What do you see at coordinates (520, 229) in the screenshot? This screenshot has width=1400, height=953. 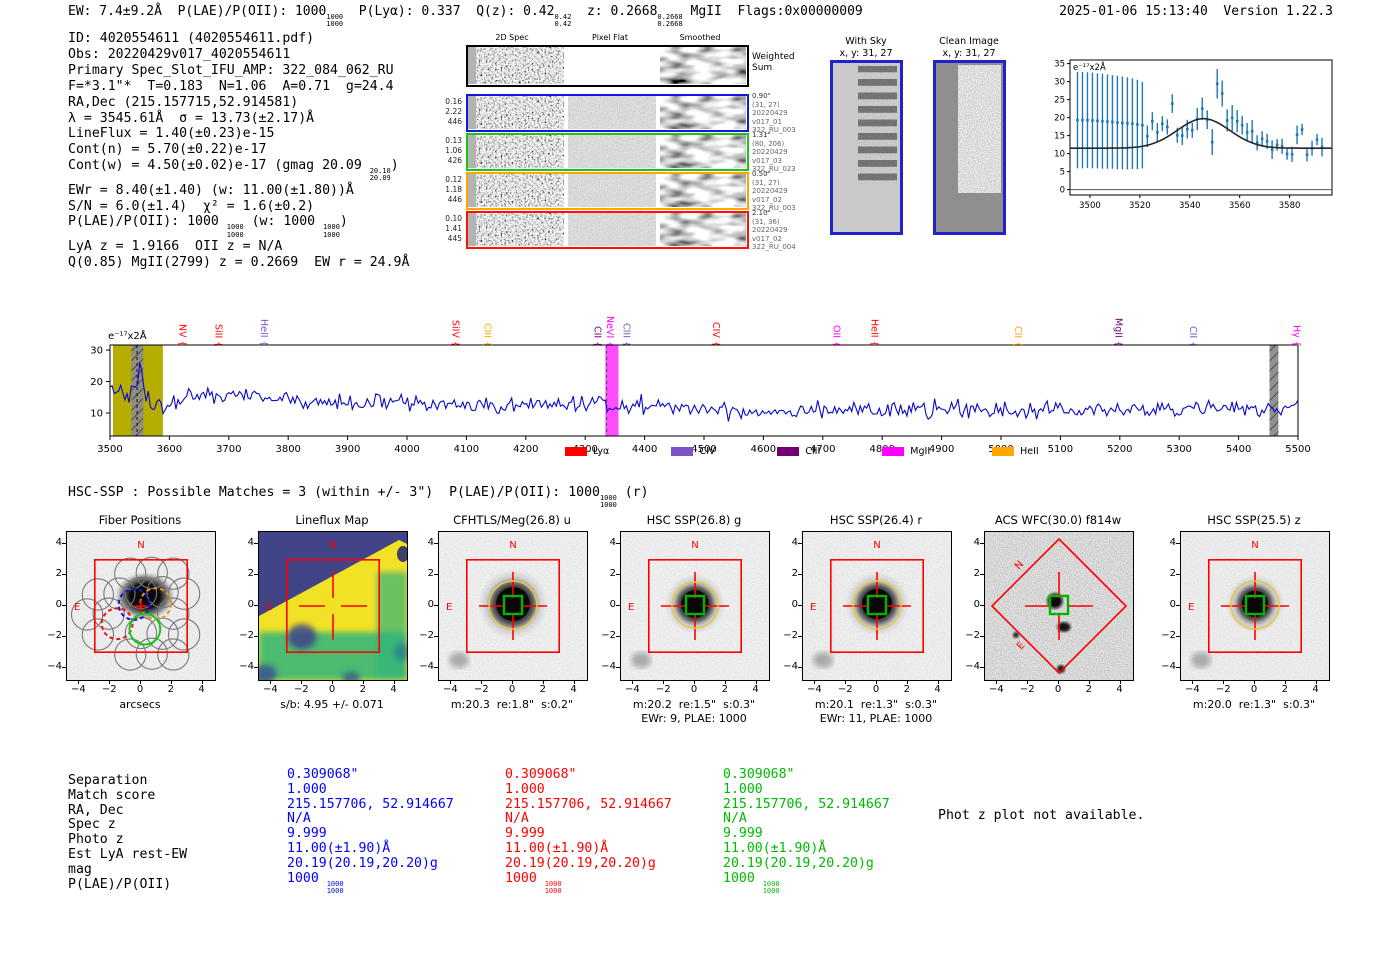 I see `strip-2dspec-noise` at bounding box center [520, 229].